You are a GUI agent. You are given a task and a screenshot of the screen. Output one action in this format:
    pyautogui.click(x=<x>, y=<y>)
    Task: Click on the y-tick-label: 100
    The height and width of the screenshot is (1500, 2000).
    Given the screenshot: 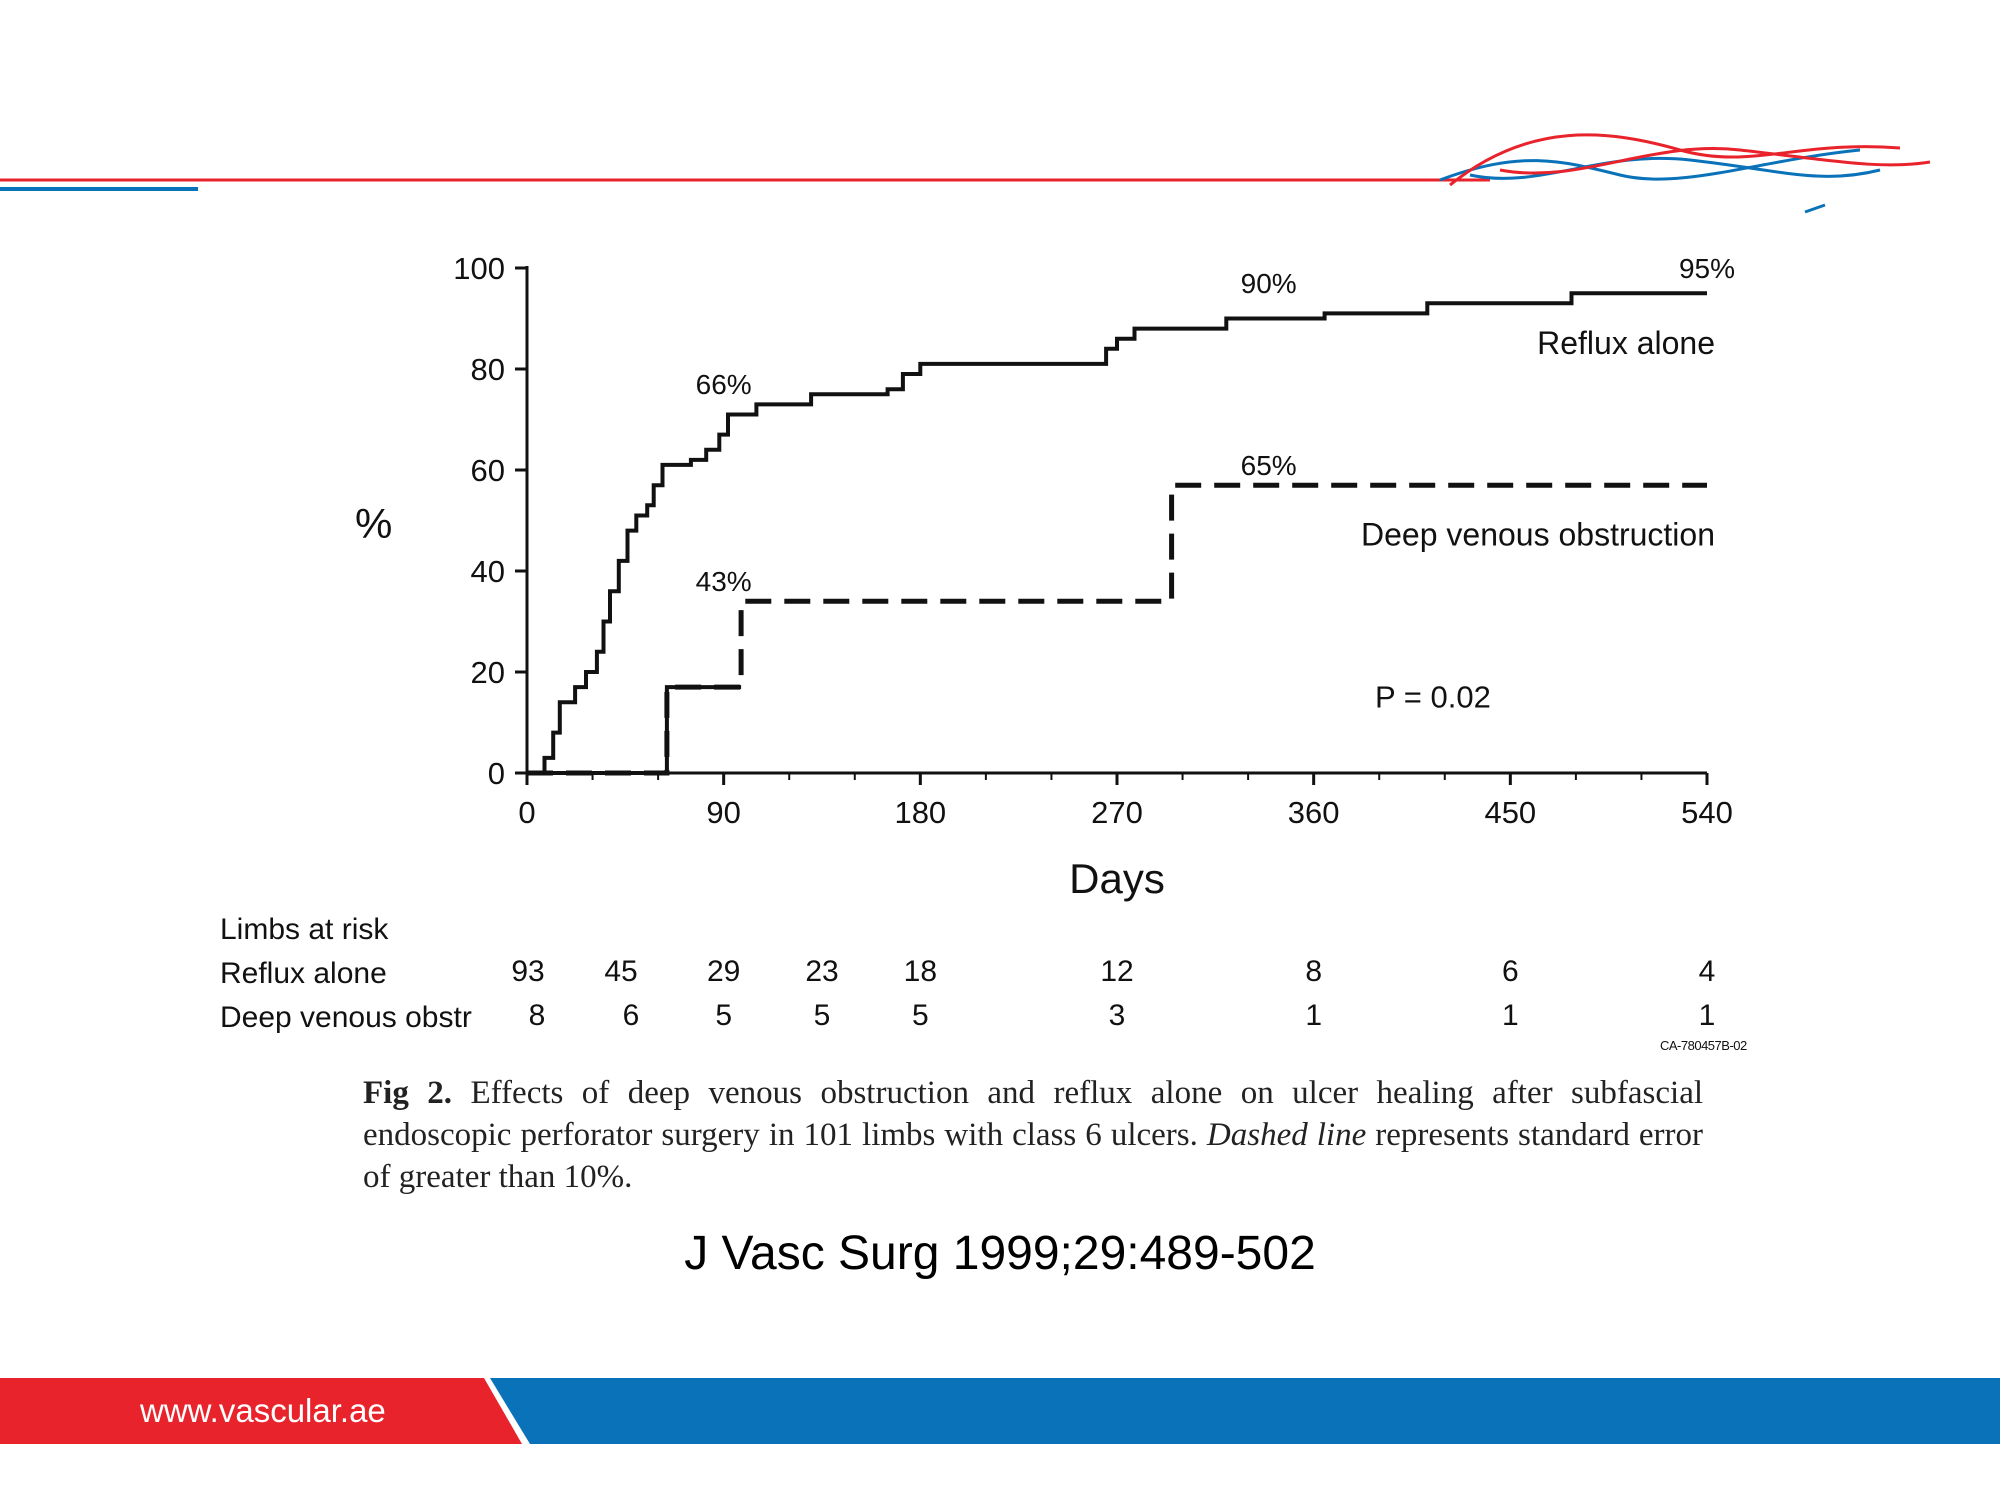 What is the action you would take?
    pyautogui.click(x=479, y=268)
    